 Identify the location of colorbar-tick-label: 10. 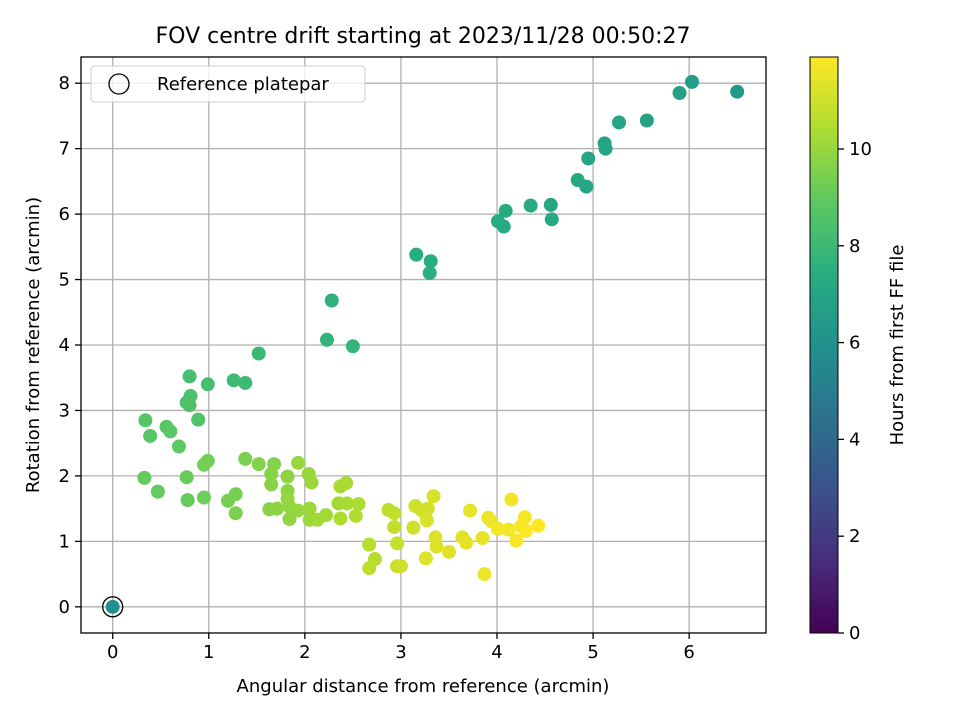
(860, 149).